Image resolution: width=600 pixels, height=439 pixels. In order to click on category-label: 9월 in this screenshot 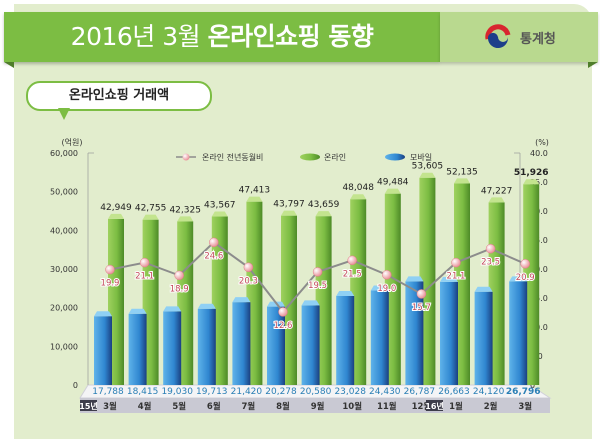, I will do `click(318, 406)`.